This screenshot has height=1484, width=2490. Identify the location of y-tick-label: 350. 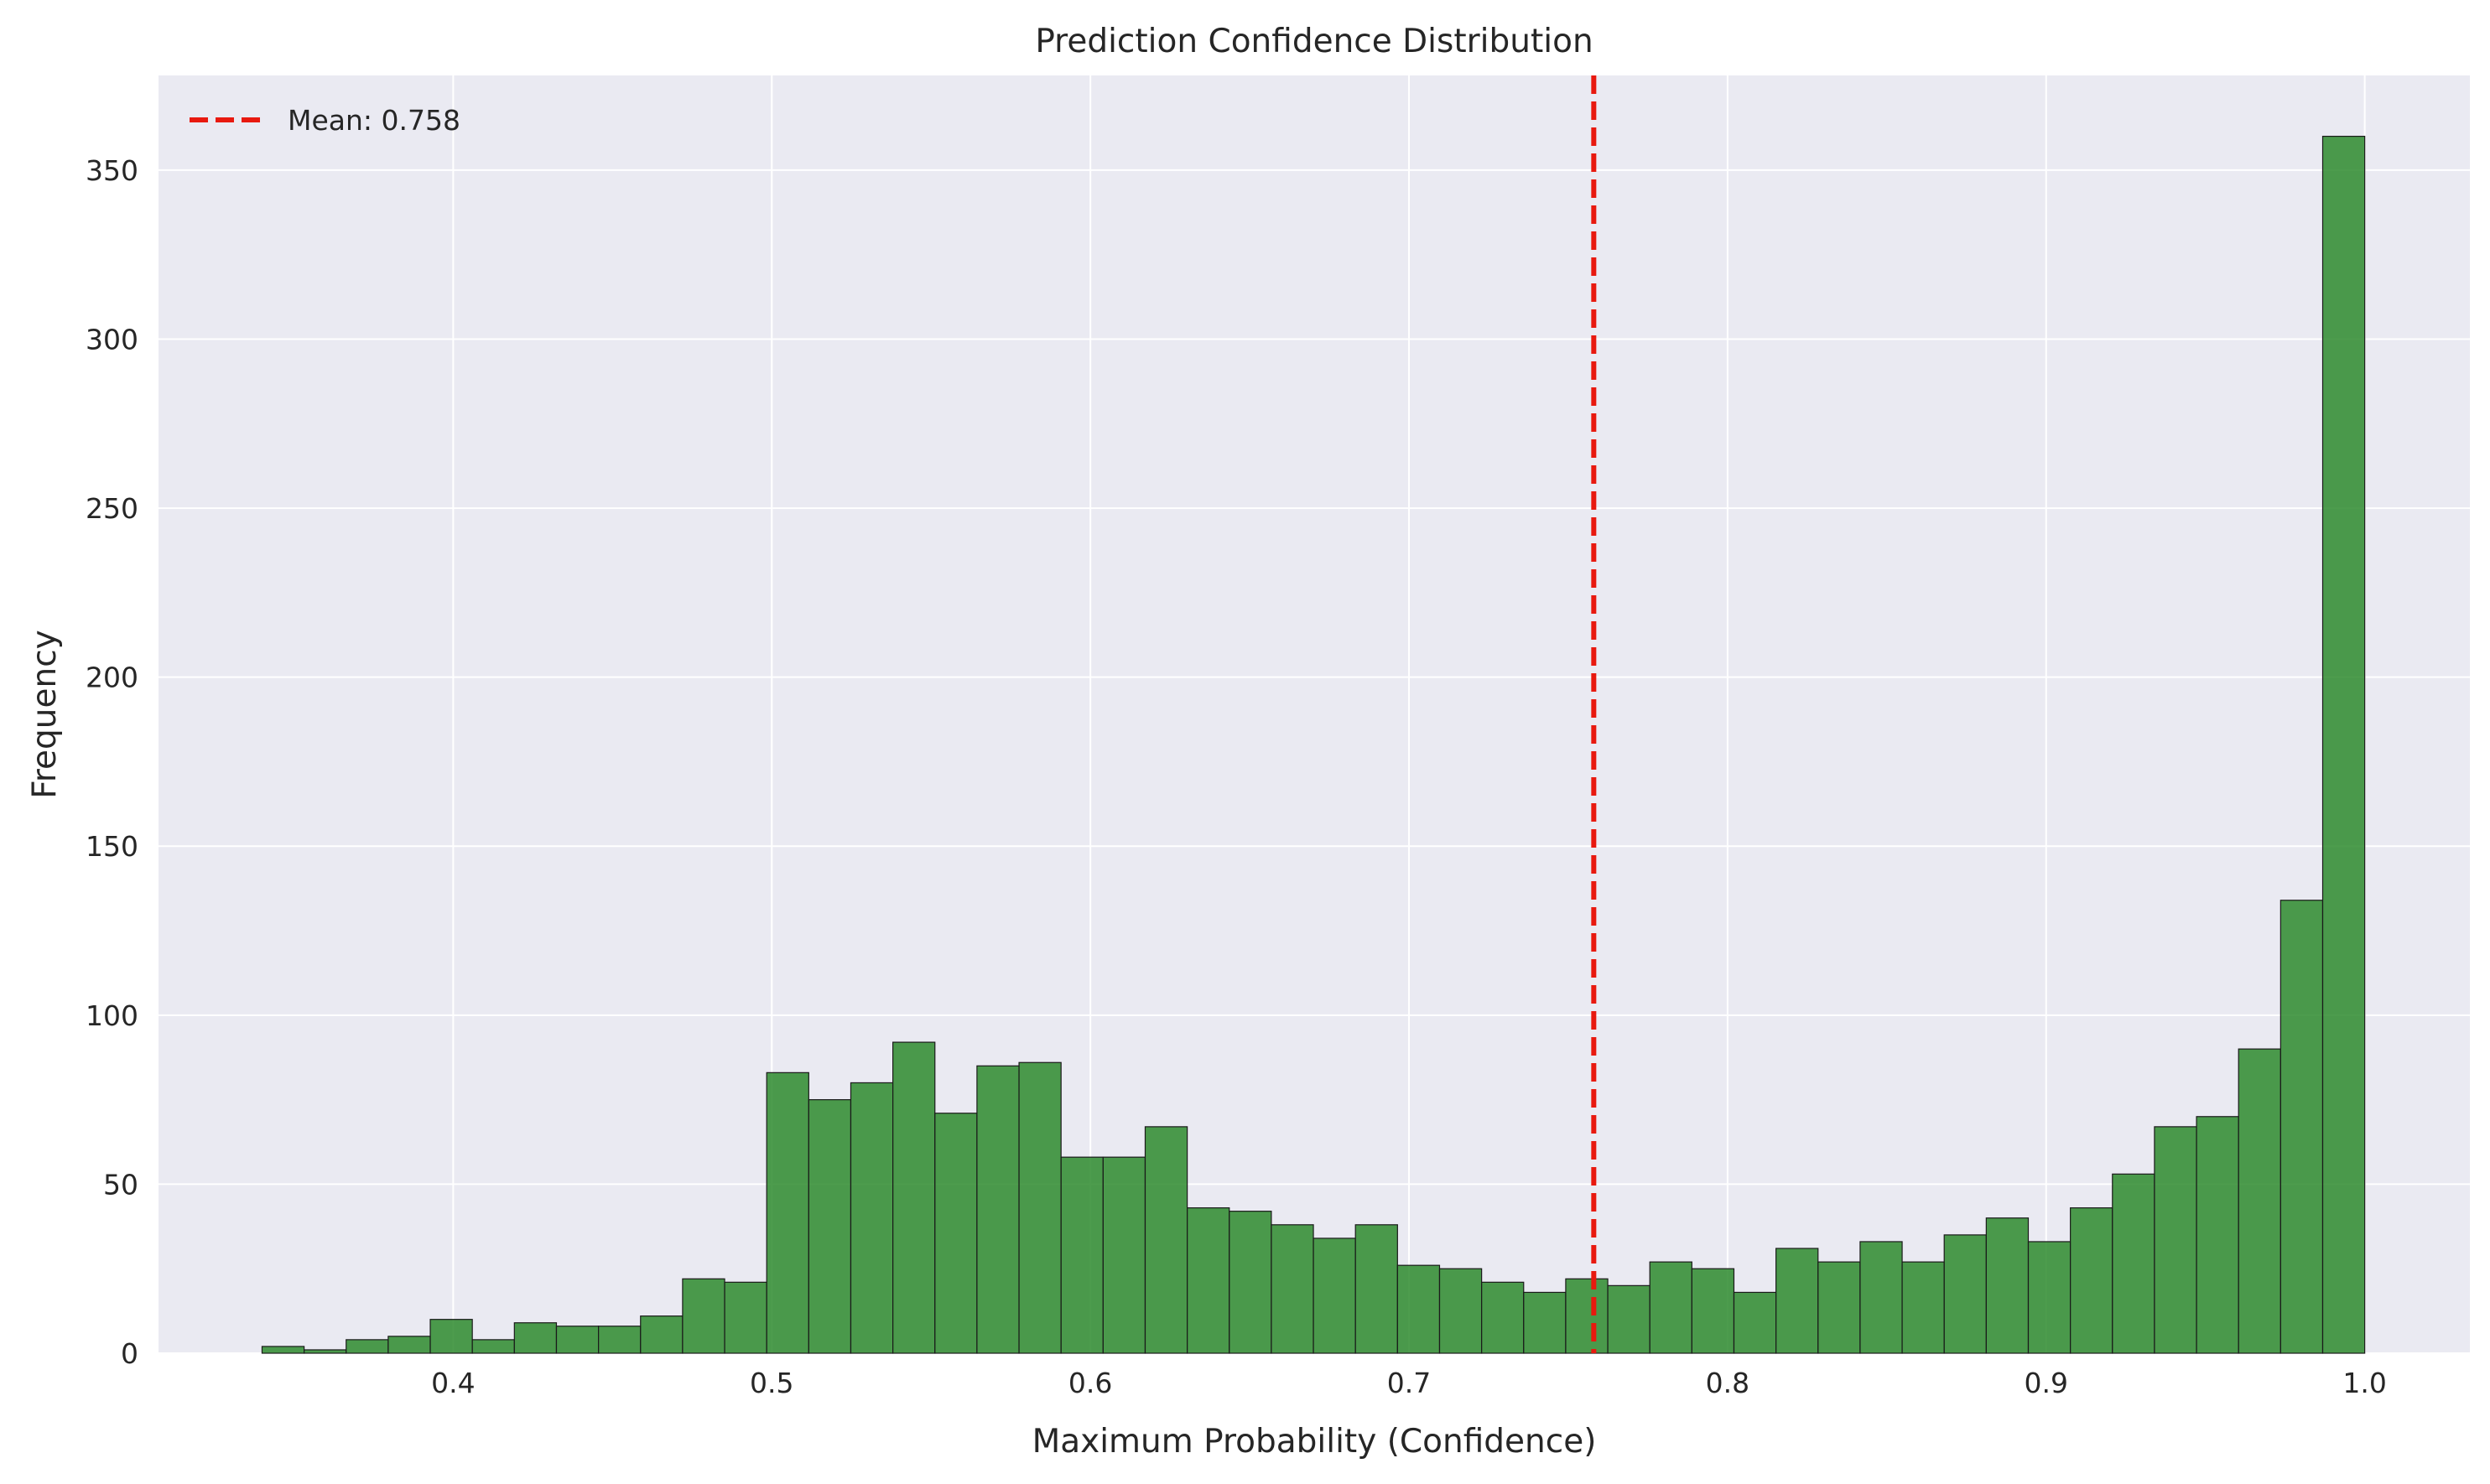
(112, 170).